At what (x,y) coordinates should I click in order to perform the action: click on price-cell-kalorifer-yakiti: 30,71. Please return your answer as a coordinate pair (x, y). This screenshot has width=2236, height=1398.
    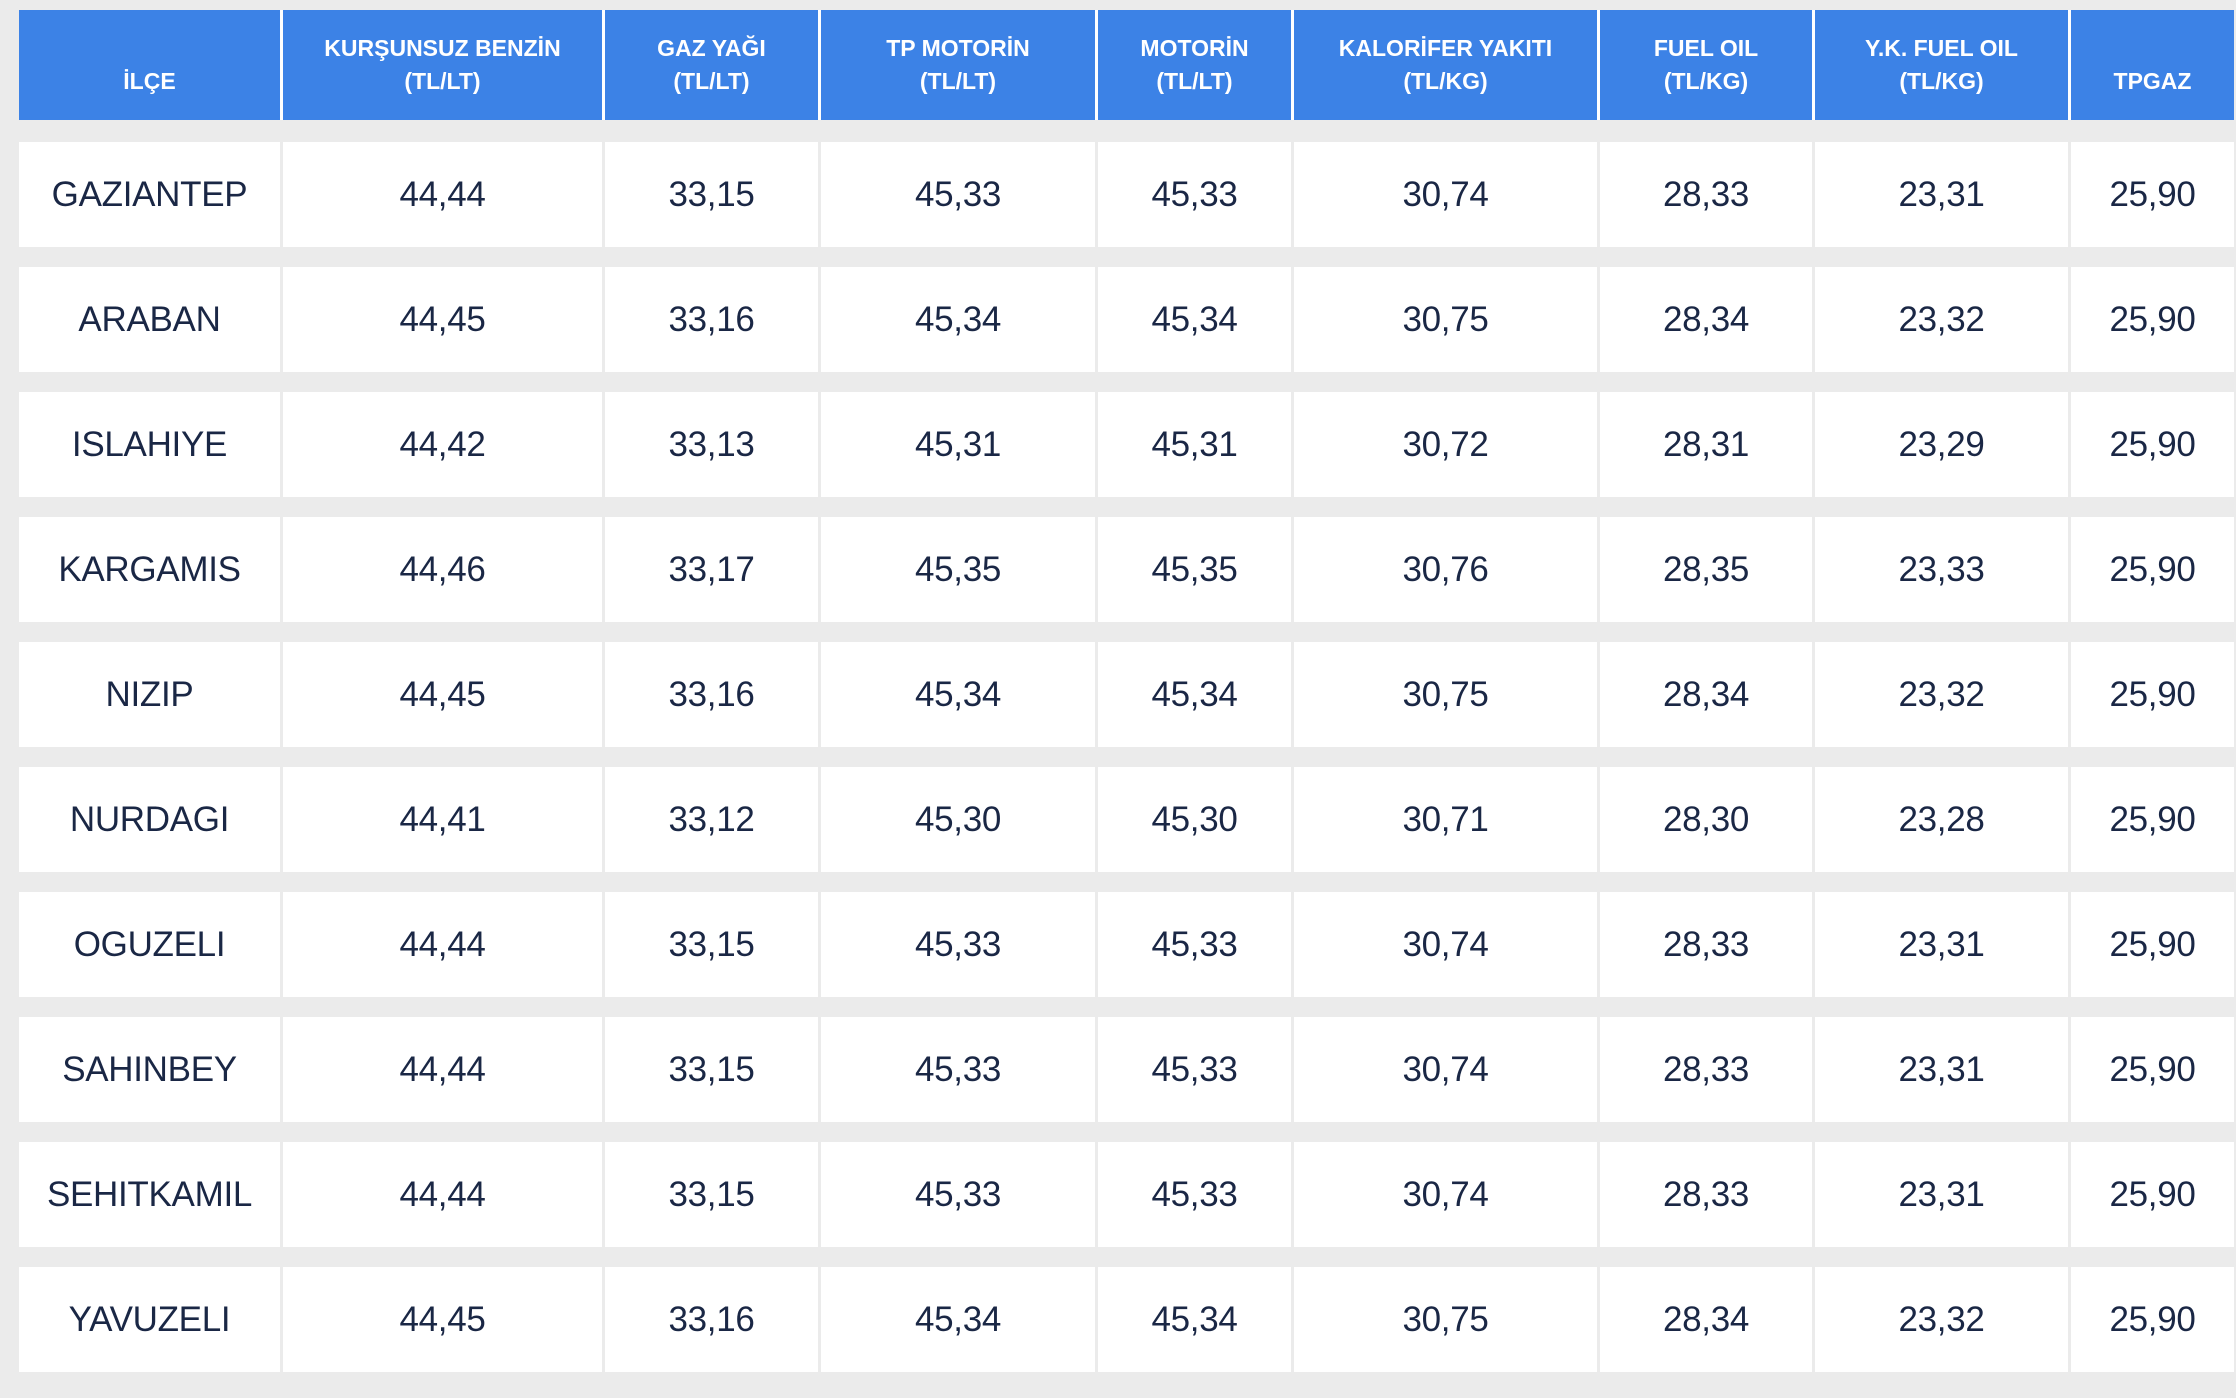
    Looking at the image, I should click on (1445, 819).